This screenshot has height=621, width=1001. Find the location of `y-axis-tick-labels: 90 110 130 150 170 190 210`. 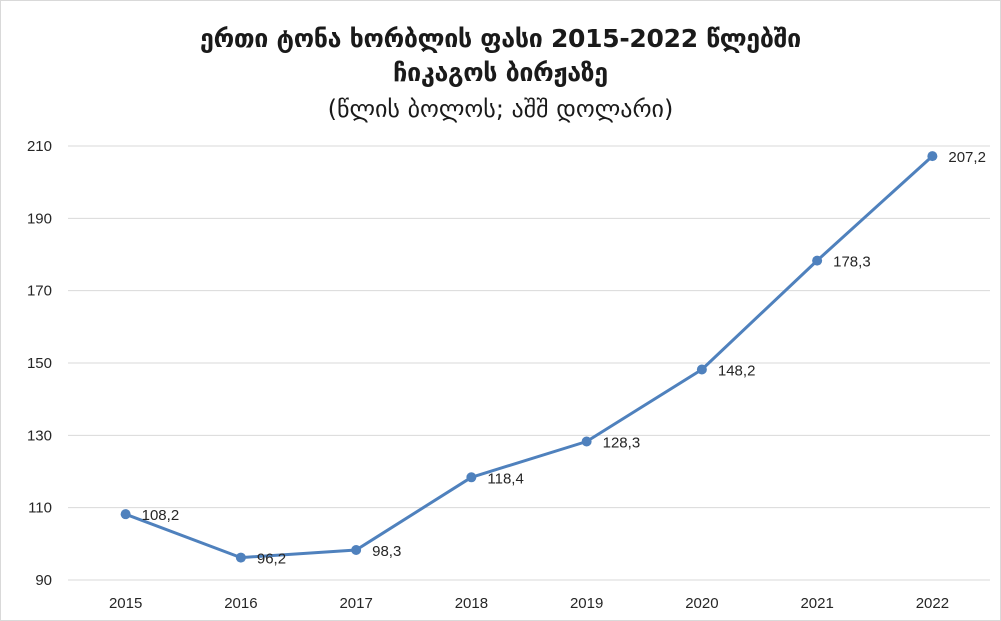

y-axis-tick-labels: 90 110 130 150 170 190 210 is located at coordinates (39, 363).